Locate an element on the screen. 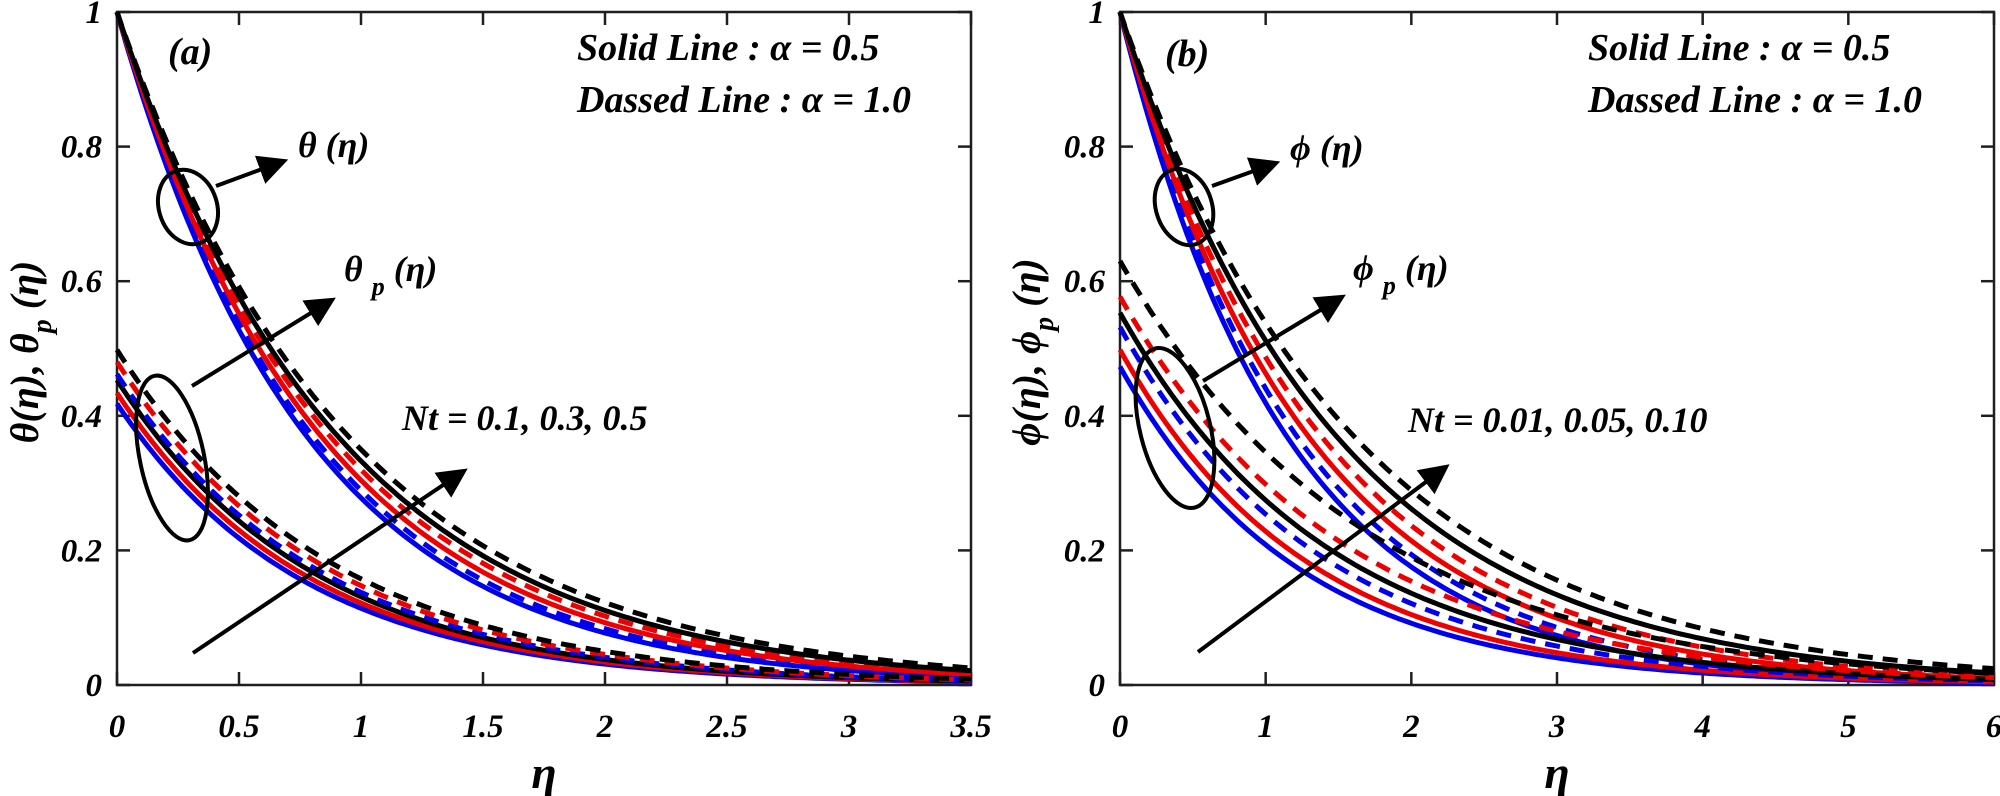 The height and width of the screenshot is (796, 2000). panel-a-xlabel: η is located at coordinates (543, 771).